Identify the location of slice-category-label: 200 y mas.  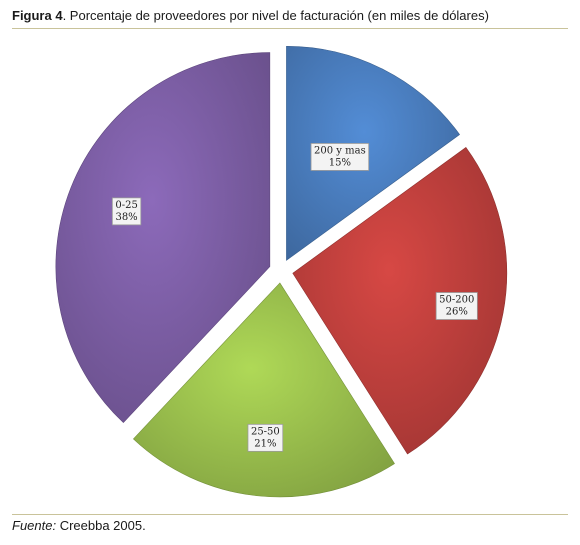
(340, 150).